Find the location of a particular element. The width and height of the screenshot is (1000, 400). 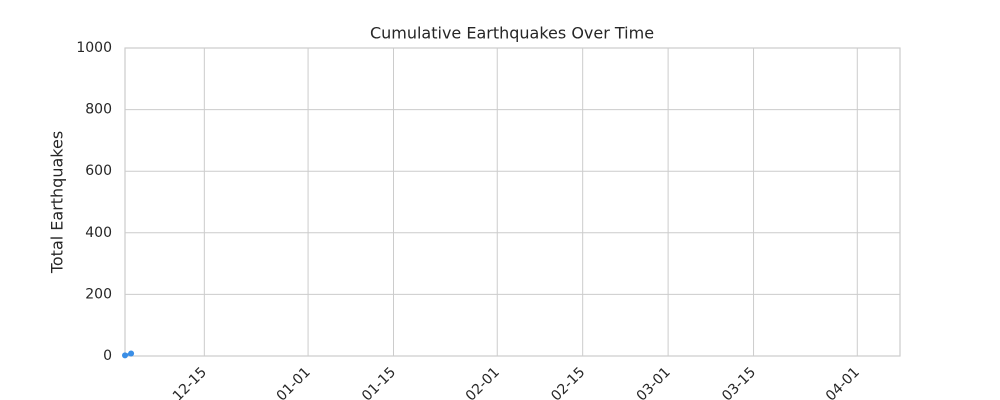

x-tick-label: 01-15 is located at coordinates (379, 382).